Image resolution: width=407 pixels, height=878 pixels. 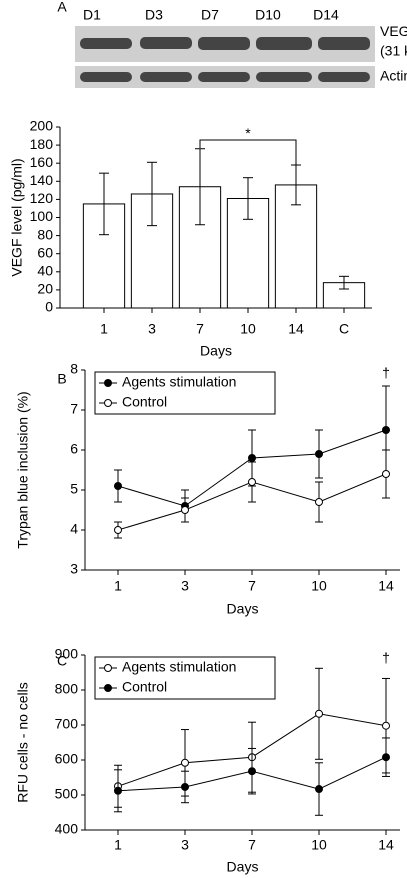 I want to click on y-tick-label: 7, so click(x=74, y=409).